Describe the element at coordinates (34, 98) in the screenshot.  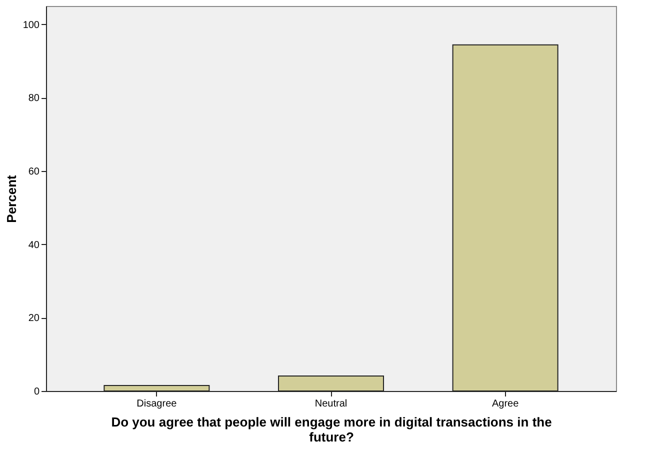
I see `y-tick-label: 80` at that location.